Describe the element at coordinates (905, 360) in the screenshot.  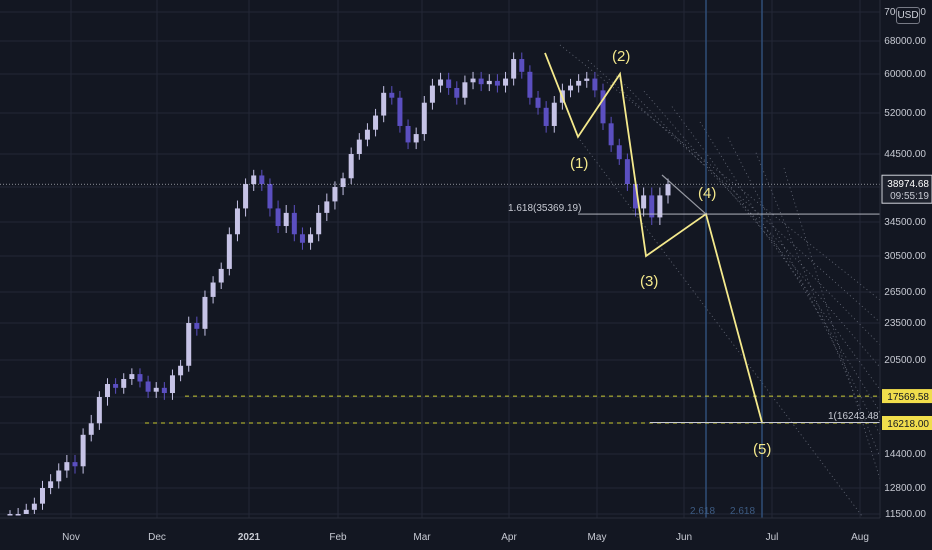
I see `y-tick-label: 20500.00` at that location.